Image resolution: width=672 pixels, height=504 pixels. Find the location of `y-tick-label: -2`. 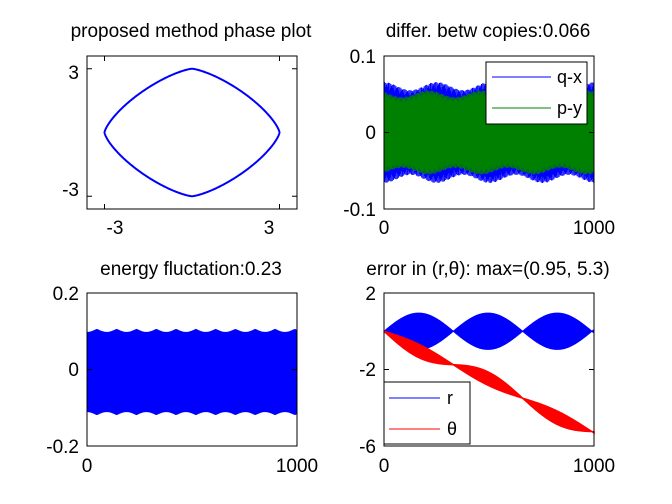

y-tick-label: -2 is located at coordinates (367, 370).